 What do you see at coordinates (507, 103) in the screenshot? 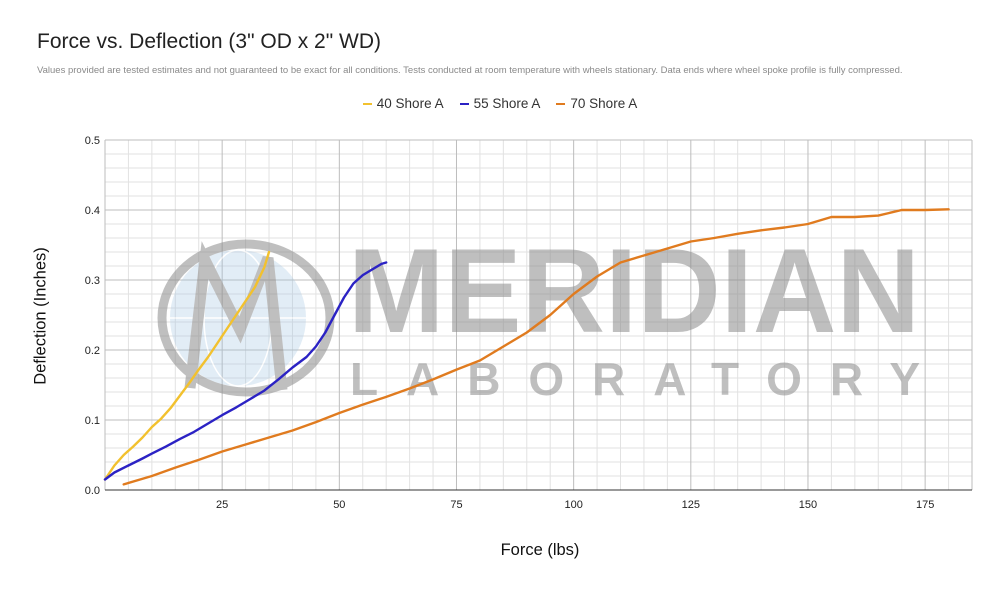
I see `legend-label-55-shore-a: 55 Shore A` at bounding box center [507, 103].